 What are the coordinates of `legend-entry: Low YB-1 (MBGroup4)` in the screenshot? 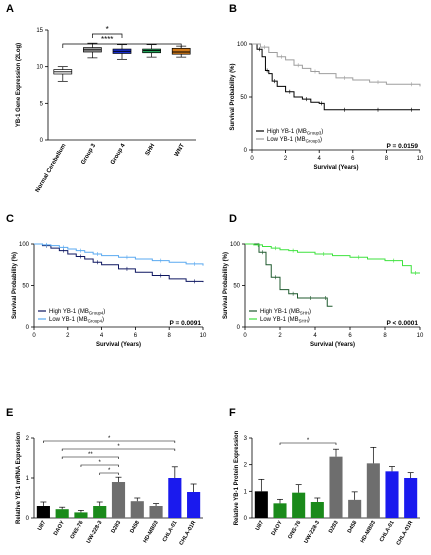 It's located at (76, 320).